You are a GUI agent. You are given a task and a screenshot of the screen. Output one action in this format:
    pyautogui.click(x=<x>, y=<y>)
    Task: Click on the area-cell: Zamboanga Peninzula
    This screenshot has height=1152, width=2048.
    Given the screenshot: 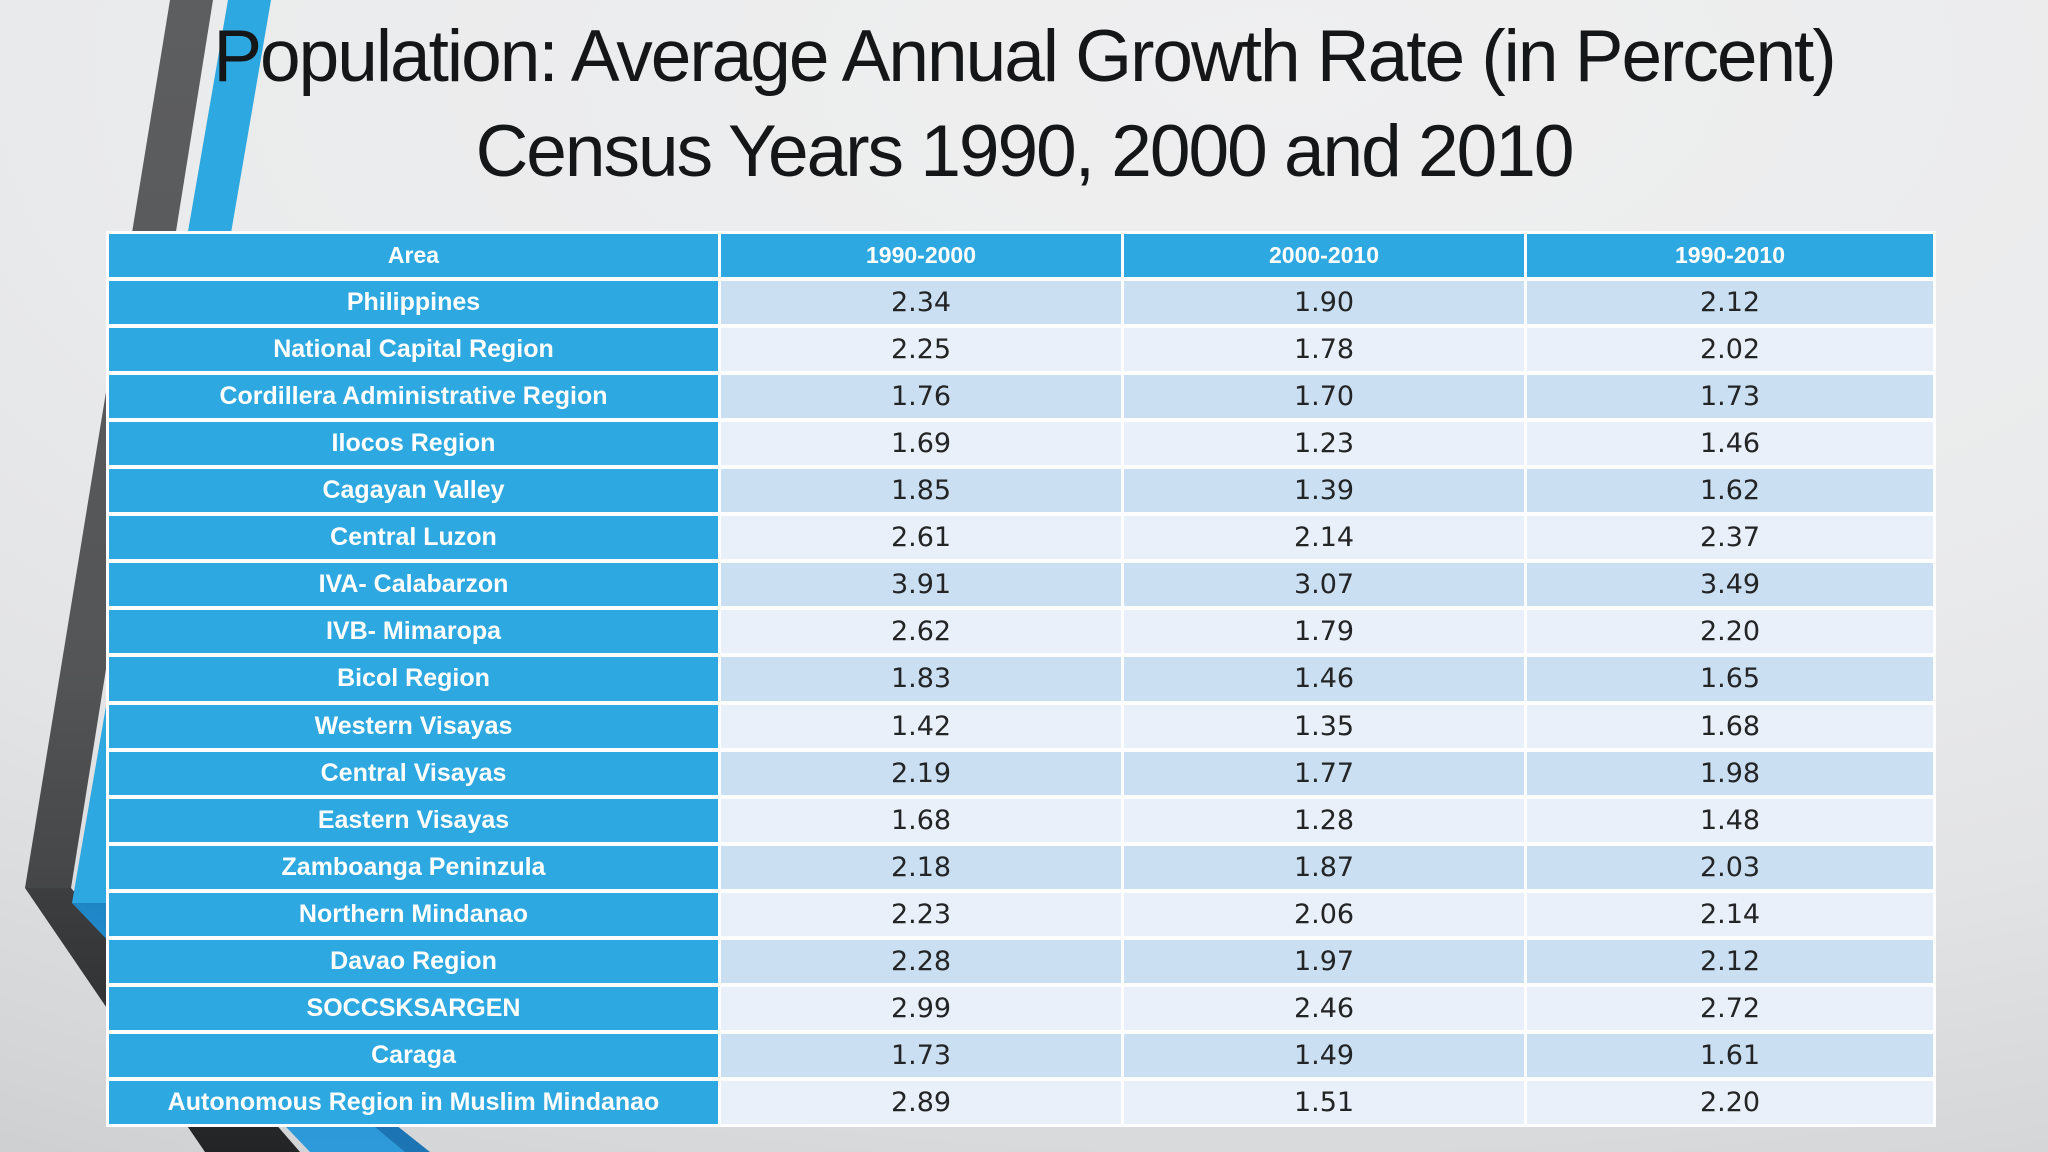 What is the action you would take?
    pyautogui.click(x=413, y=867)
    